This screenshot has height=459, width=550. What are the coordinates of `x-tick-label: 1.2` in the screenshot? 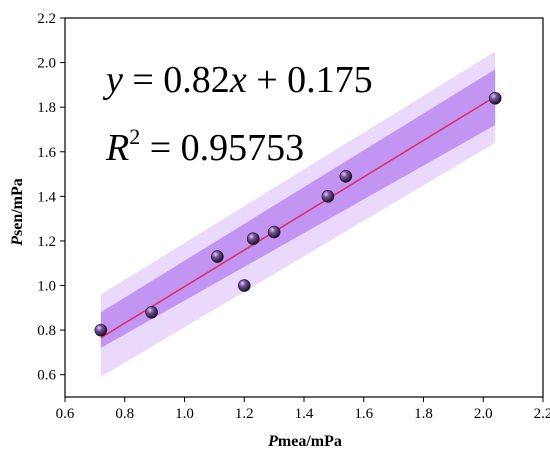 It's located at (244, 414).